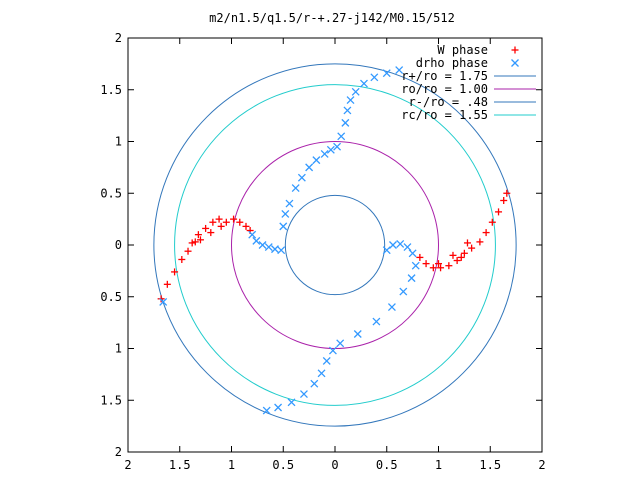  Describe the element at coordinates (452, 63) in the screenshot. I see `legend-label: drho phase` at that location.